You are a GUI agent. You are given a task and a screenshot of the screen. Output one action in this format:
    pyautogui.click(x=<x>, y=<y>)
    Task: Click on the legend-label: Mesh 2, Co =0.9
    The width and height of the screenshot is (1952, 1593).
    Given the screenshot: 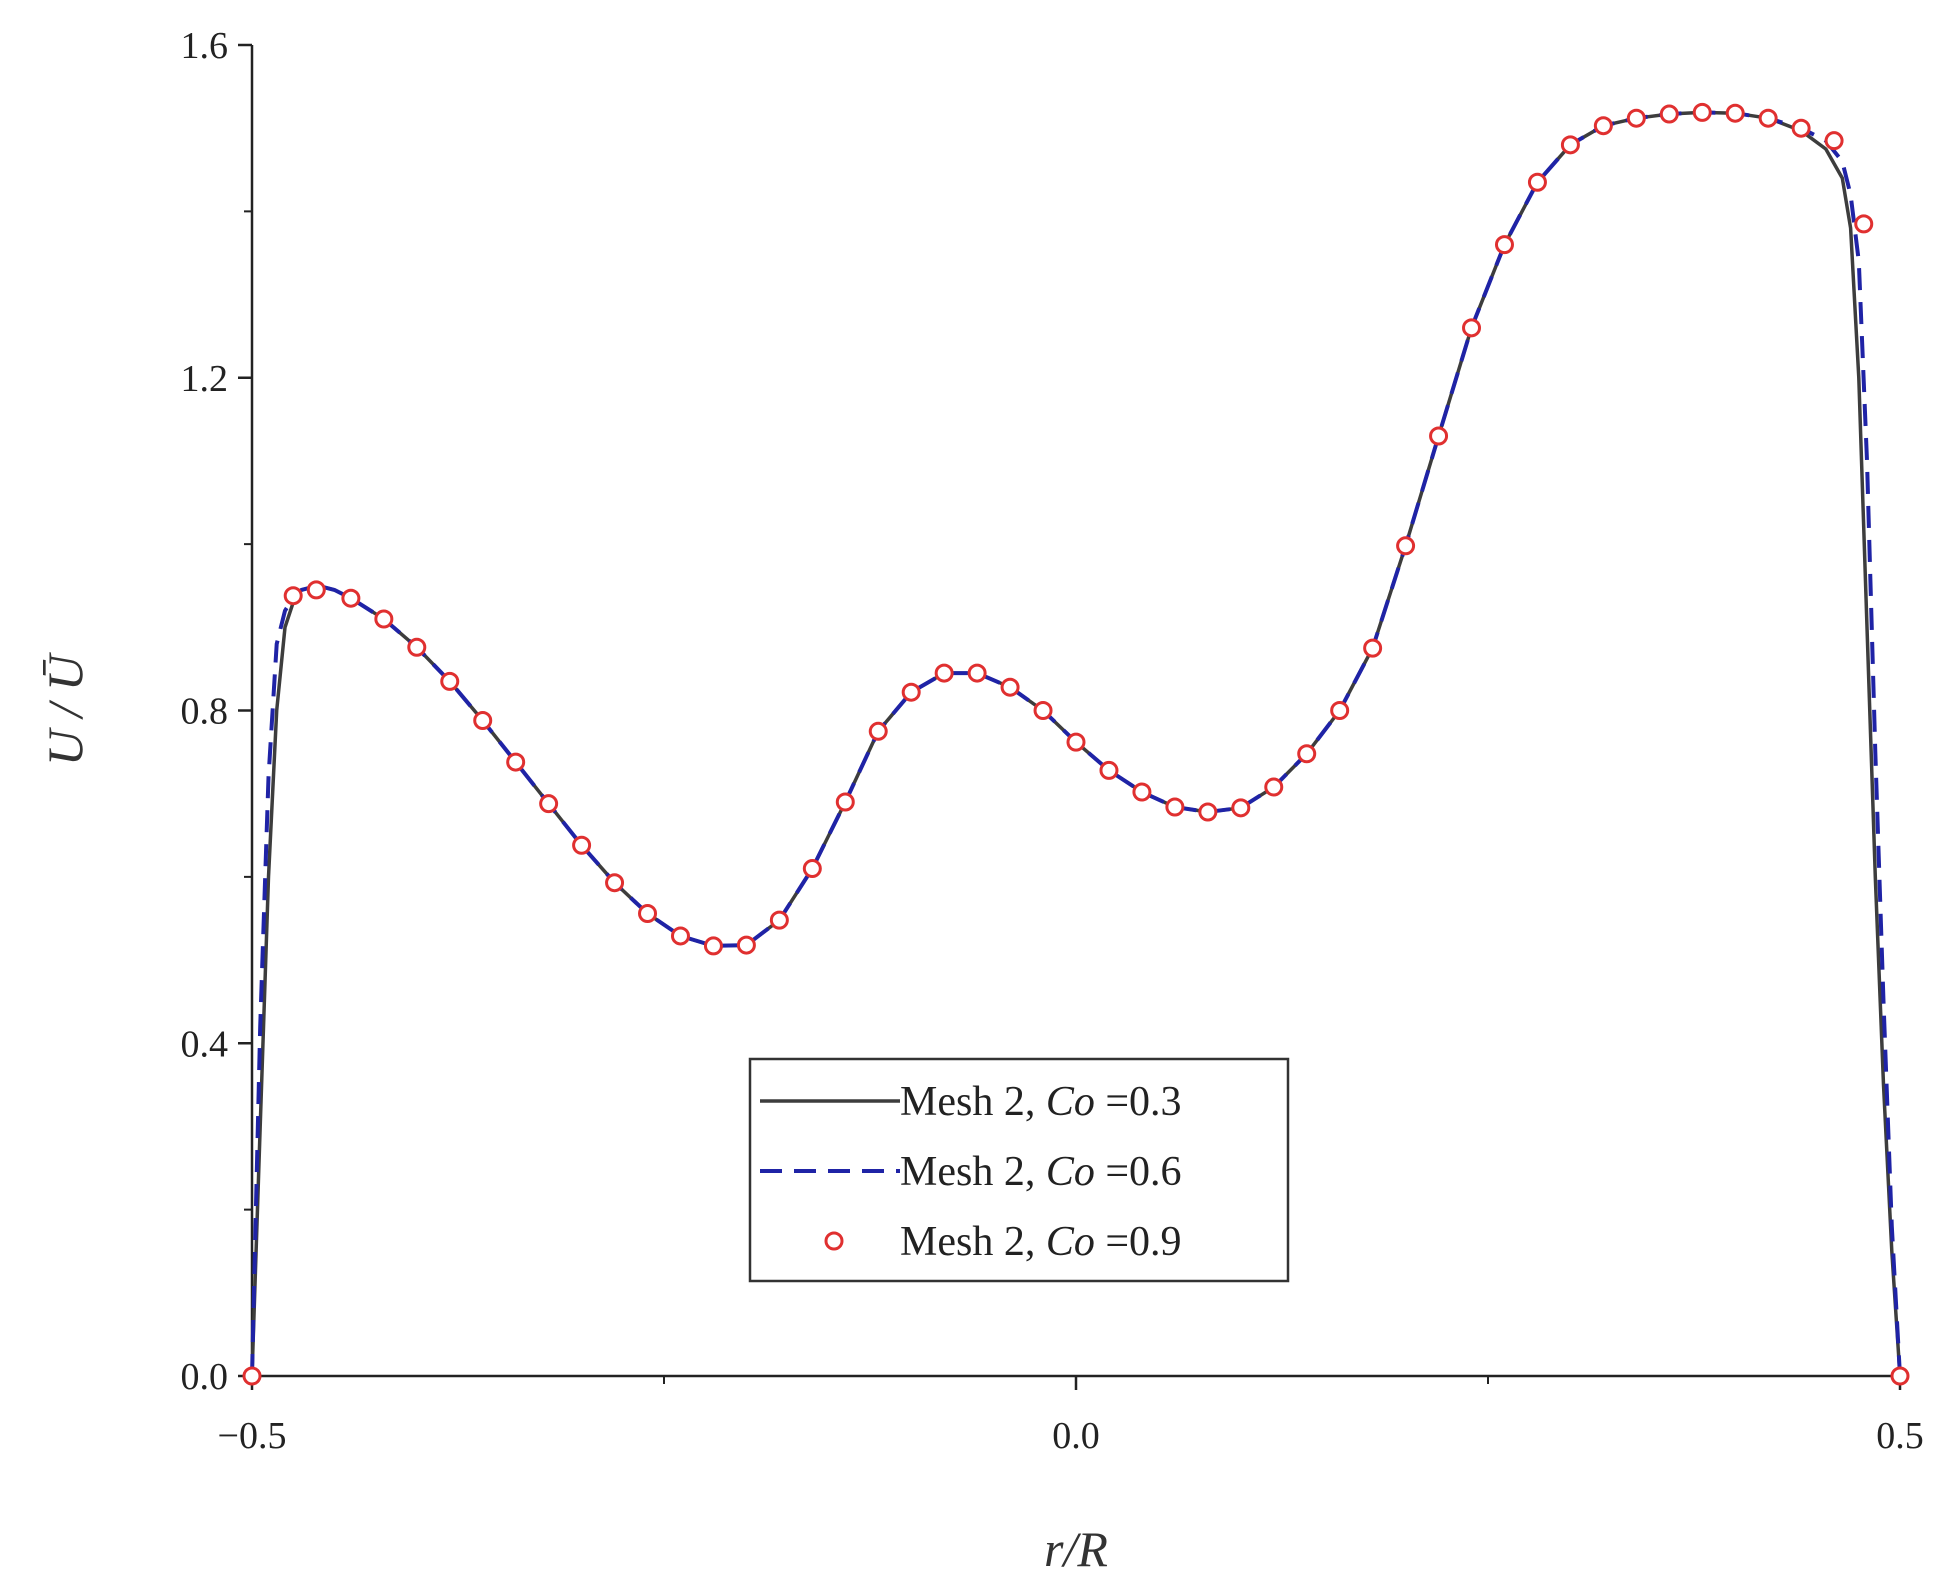 What is the action you would take?
    pyautogui.click(x=1041, y=1242)
    